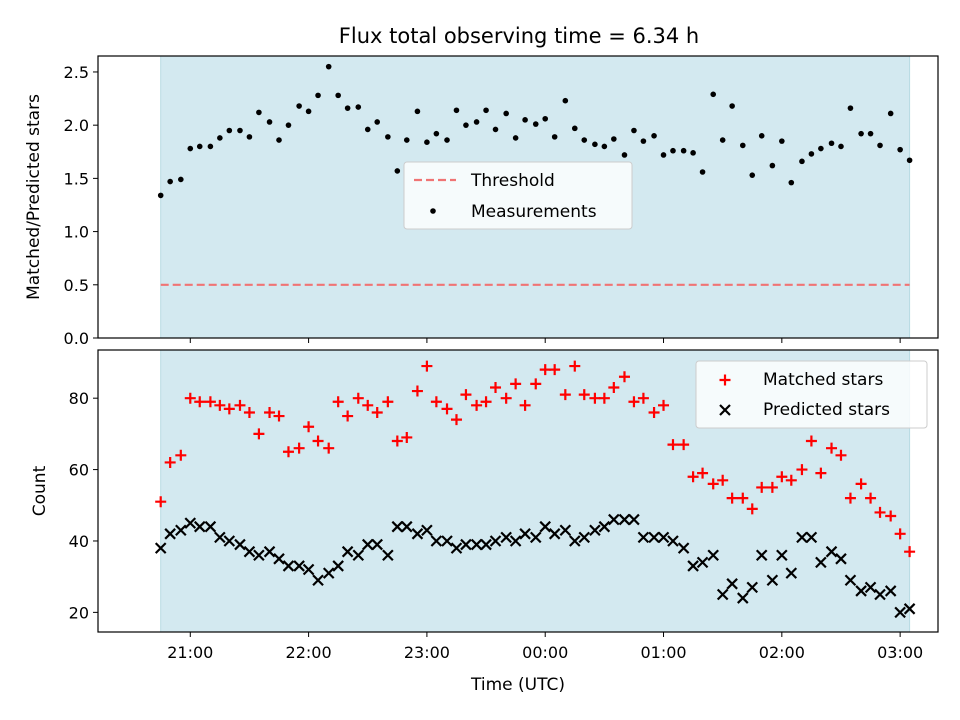 The height and width of the screenshot is (720, 960). What do you see at coordinates (40, 490) in the screenshot?
I see `bottom-y-axis-label: Count` at bounding box center [40, 490].